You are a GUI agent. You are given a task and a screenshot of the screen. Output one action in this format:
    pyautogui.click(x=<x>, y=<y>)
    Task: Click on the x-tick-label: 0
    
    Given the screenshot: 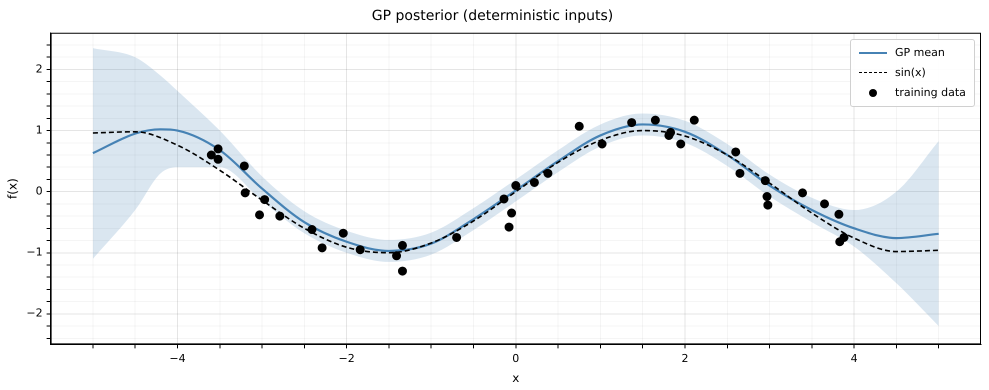 What is the action you would take?
    pyautogui.click(x=516, y=358)
    